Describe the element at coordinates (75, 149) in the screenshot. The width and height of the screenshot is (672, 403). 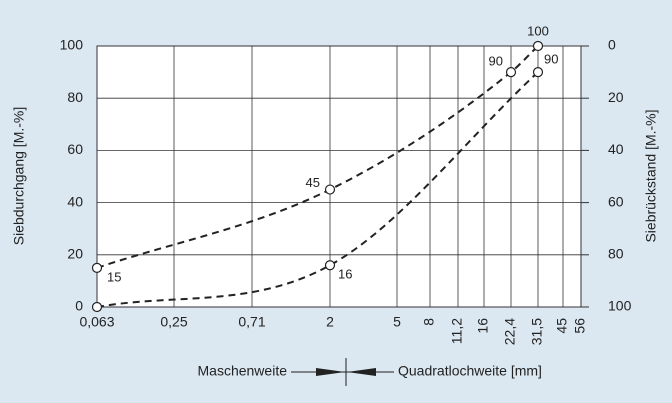
I see `y-tick-label: 60` at that location.